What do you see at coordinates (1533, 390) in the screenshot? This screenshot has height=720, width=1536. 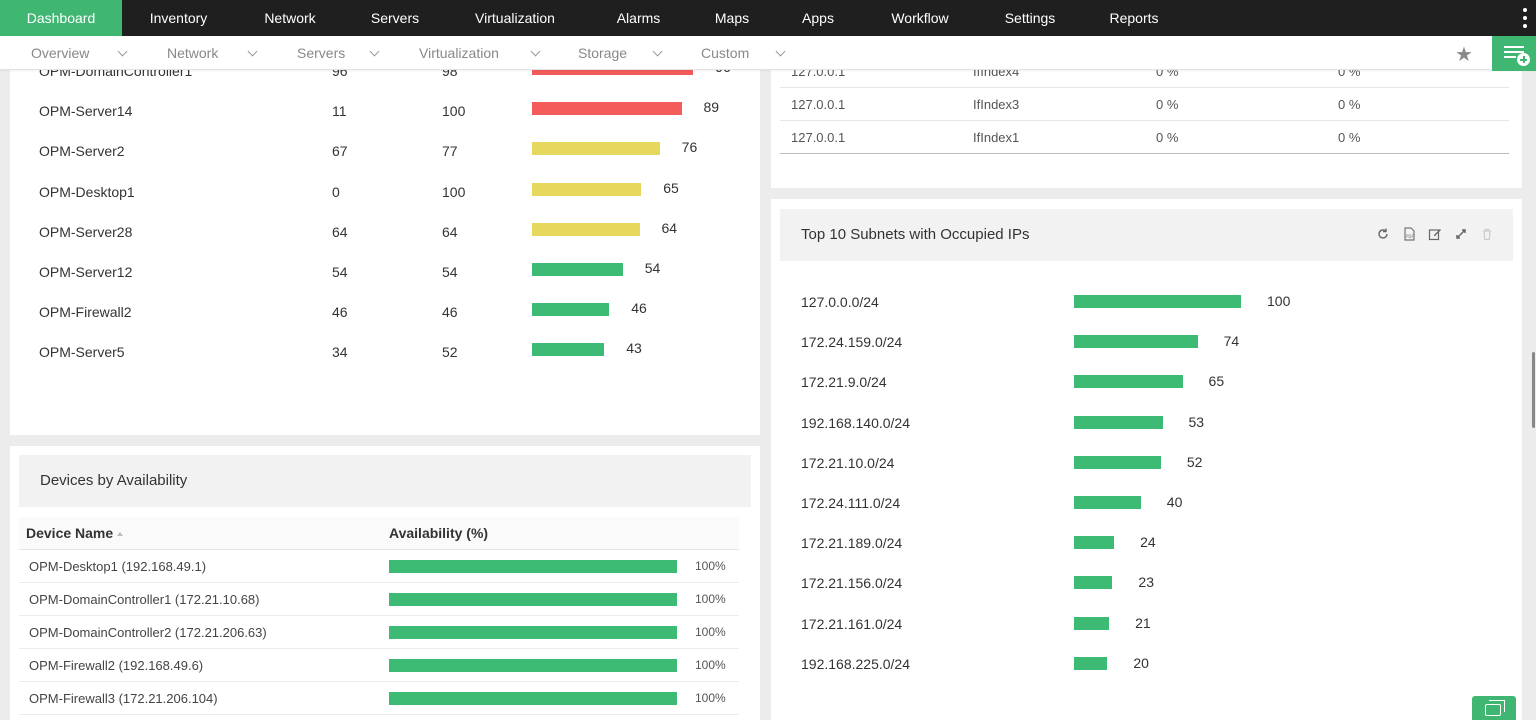 I see `page-scrollbar` at bounding box center [1533, 390].